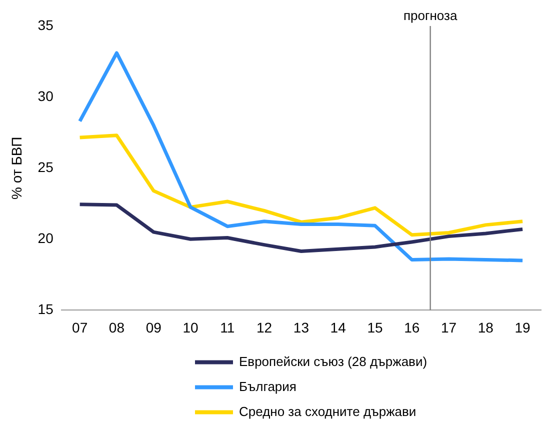 This screenshot has width=549, height=433. Describe the element at coordinates (412, 327) in the screenshot. I see `x-tick-label: 16` at that location.